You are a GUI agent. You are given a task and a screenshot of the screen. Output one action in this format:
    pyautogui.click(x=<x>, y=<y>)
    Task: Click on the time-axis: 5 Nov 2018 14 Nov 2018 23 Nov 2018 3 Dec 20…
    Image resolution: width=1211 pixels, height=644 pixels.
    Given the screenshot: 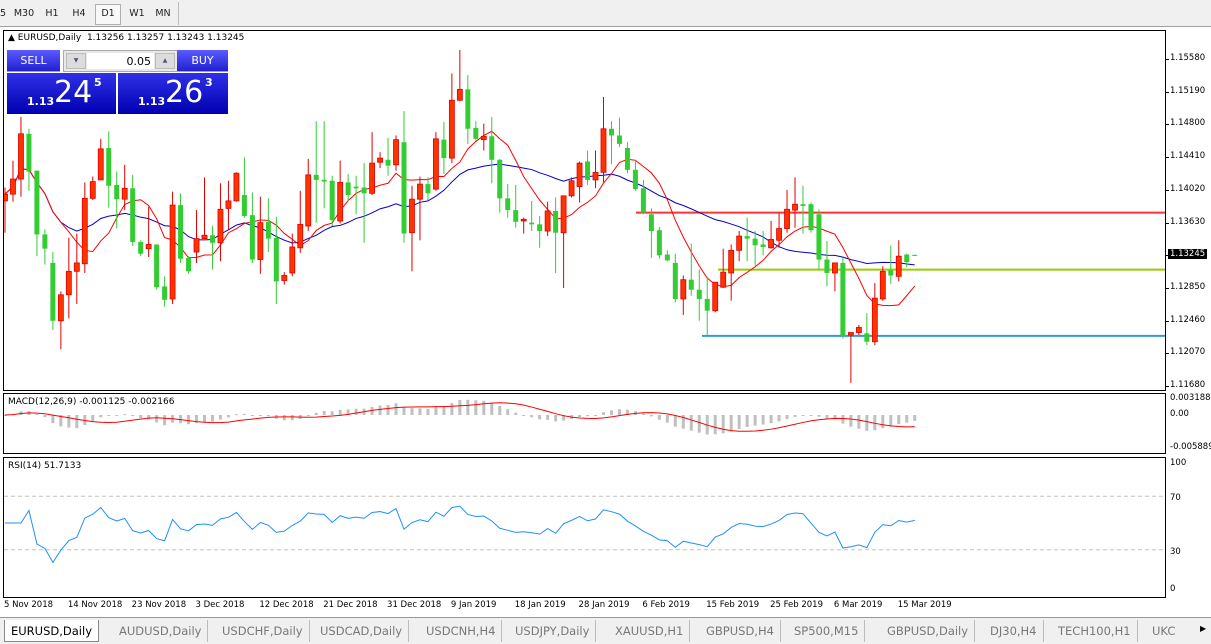 What is the action you would take?
    pyautogui.click(x=583, y=606)
    